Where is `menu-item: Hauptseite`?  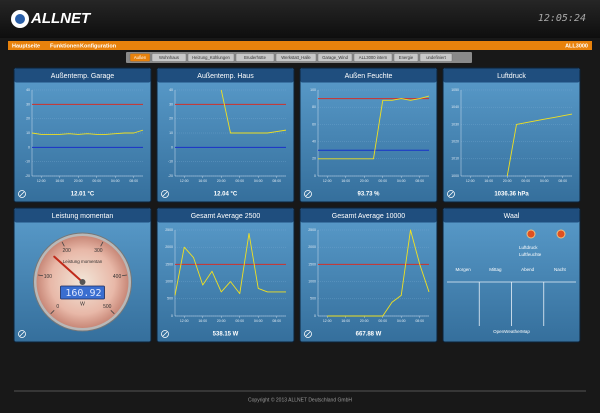 menu-item: Hauptseite is located at coordinates (26, 46).